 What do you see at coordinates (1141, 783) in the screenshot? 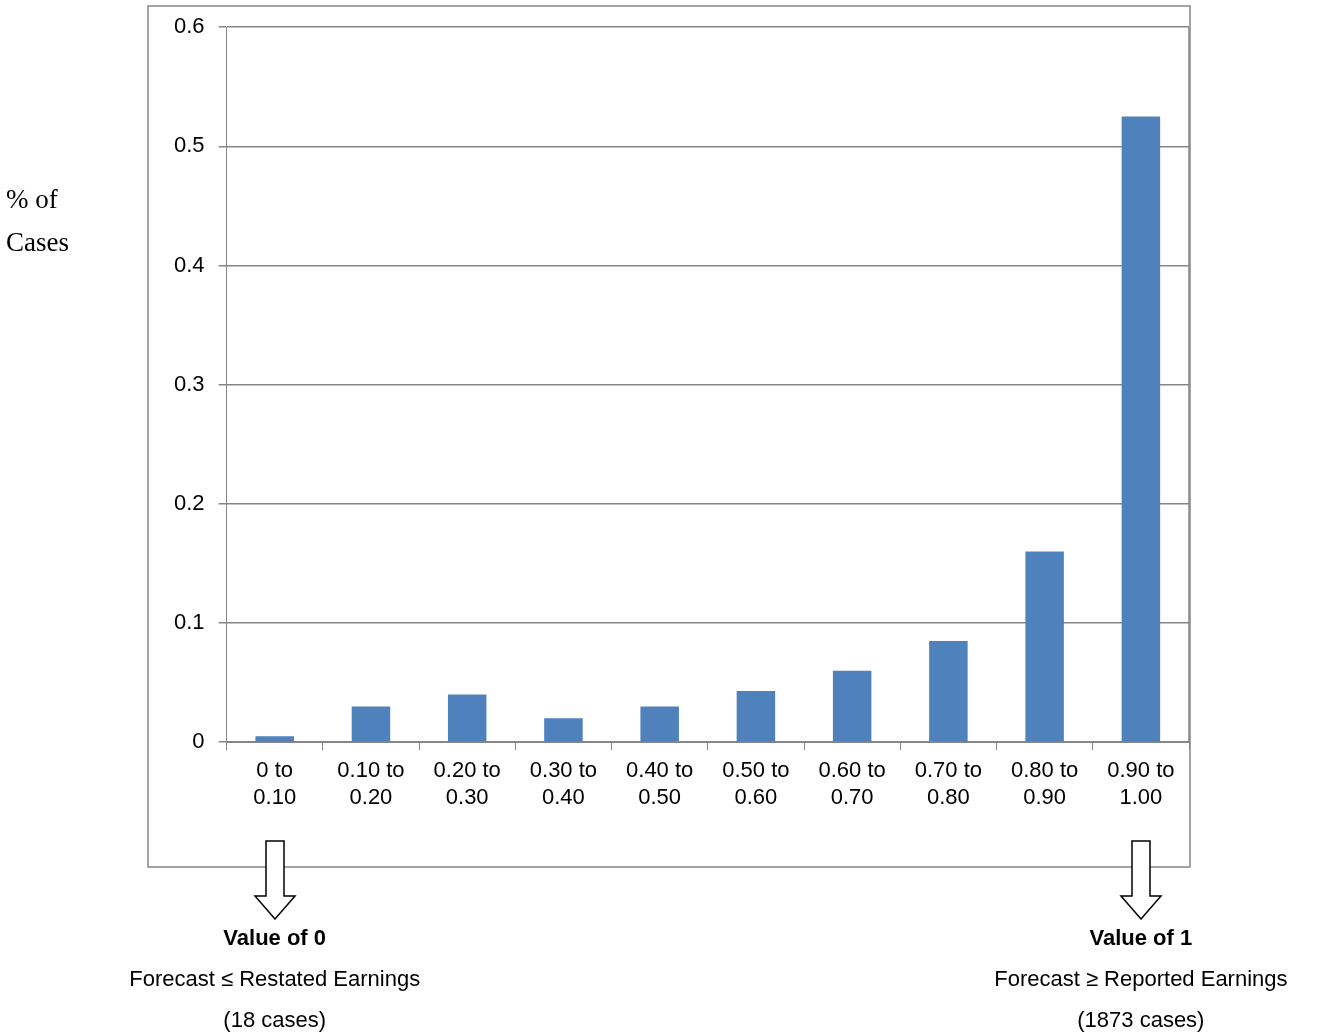
I see `x-tick-label: 0.90 to 1.00` at bounding box center [1141, 783].